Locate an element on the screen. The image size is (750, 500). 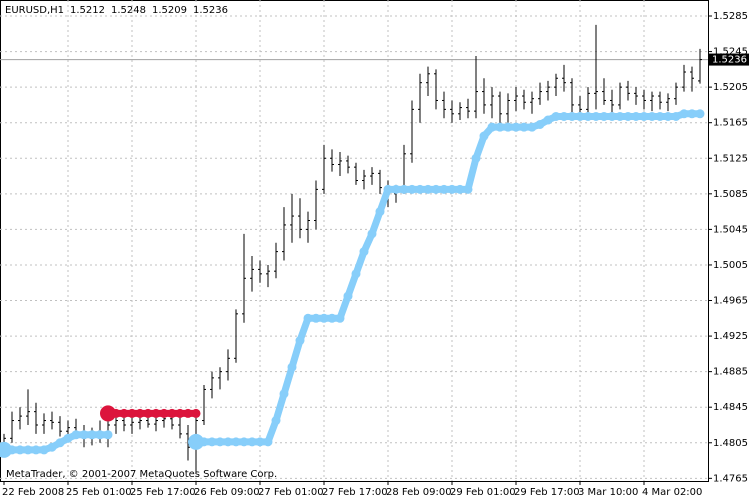
y-tick-label: 1.4885 is located at coordinates (730, 372).